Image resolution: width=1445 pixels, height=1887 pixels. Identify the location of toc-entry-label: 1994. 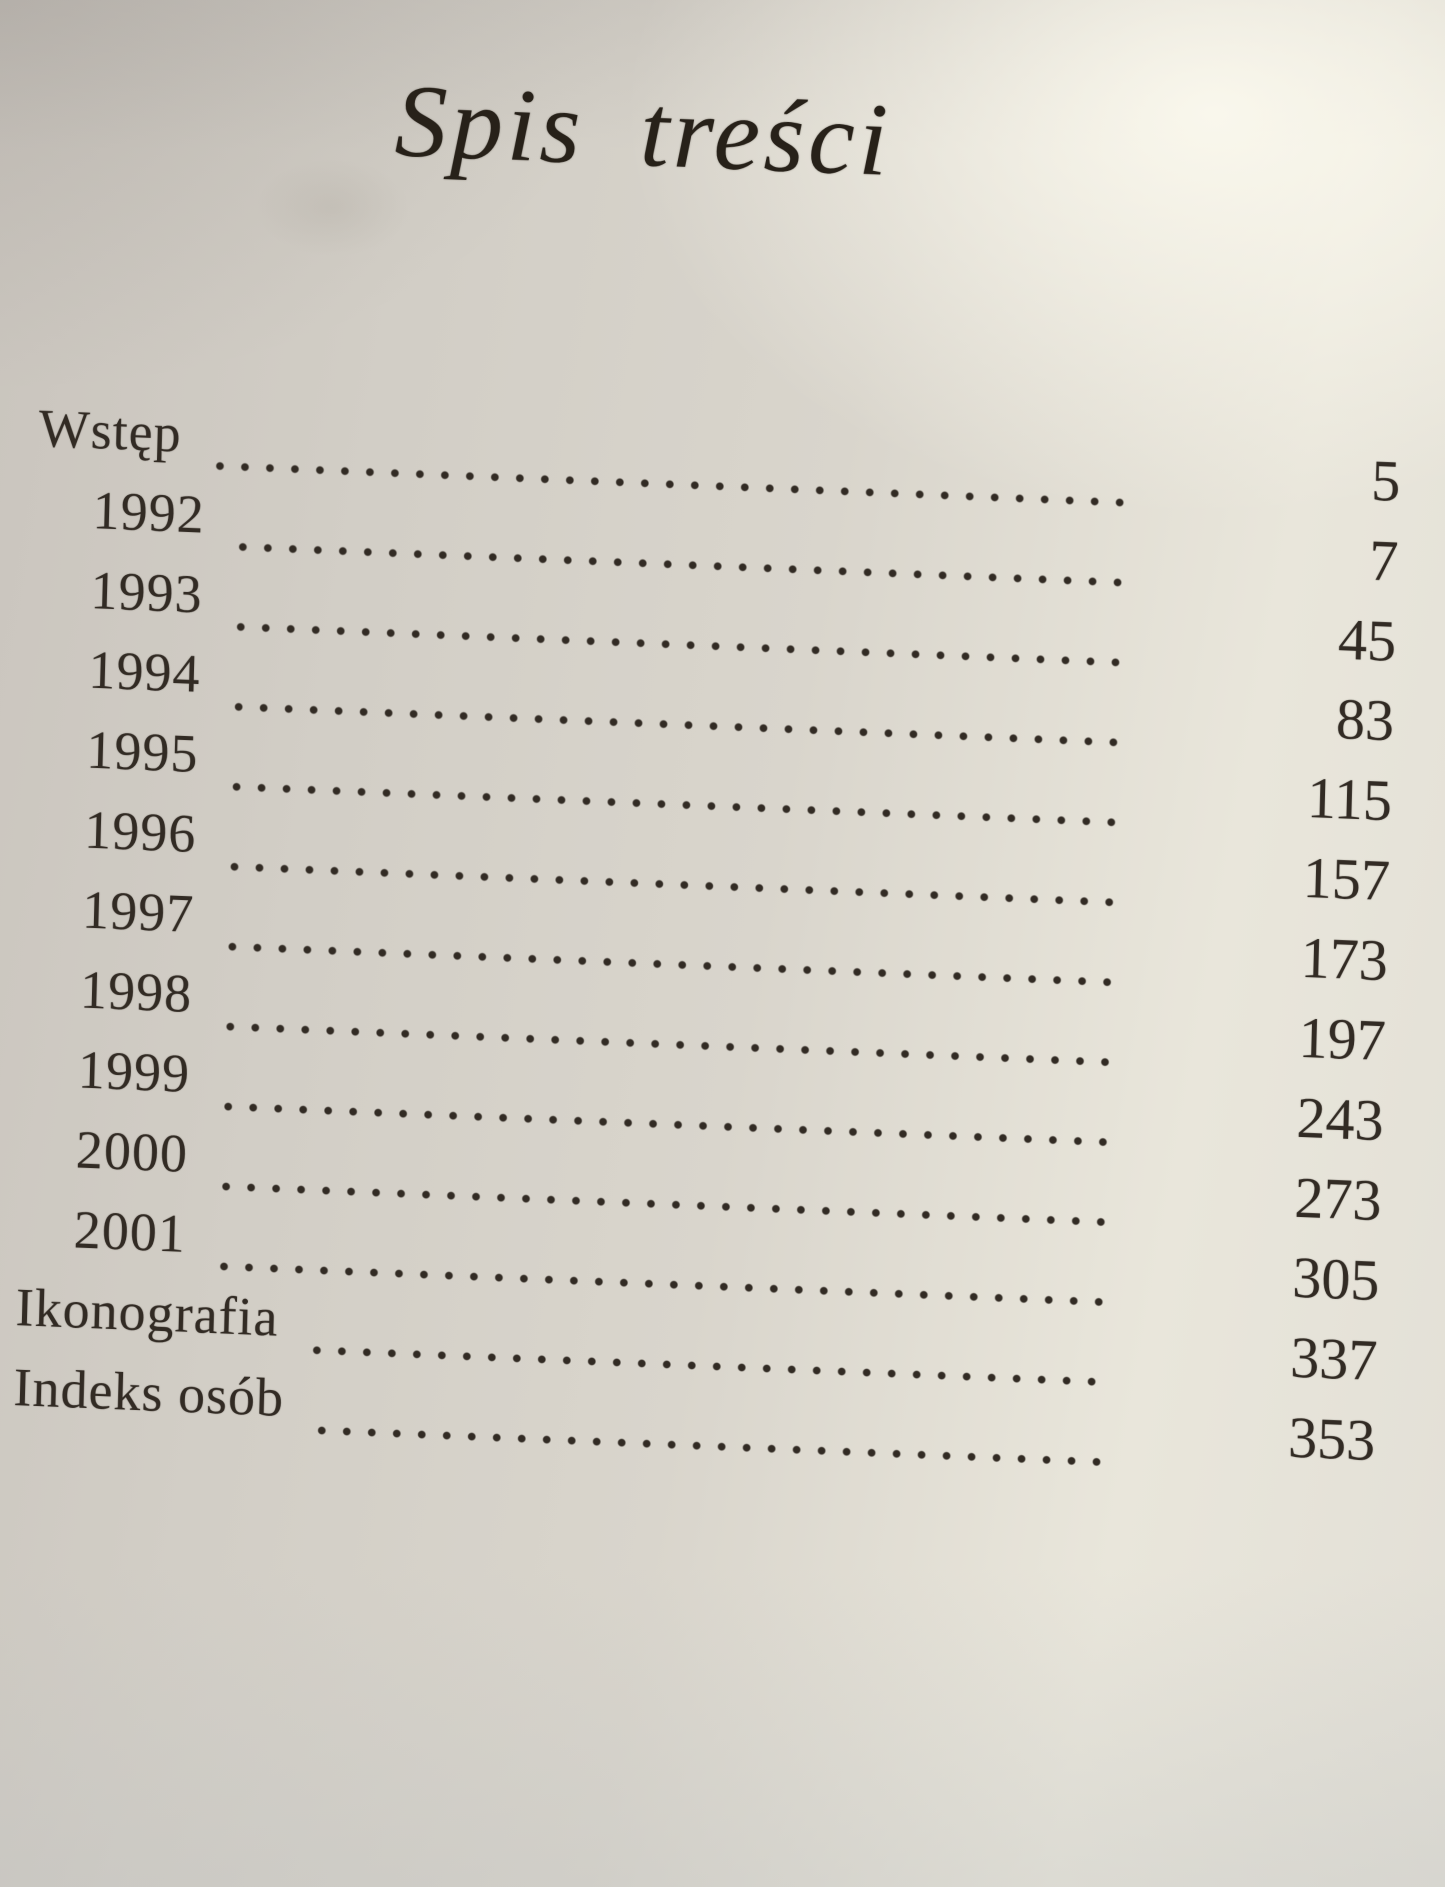
(144, 672).